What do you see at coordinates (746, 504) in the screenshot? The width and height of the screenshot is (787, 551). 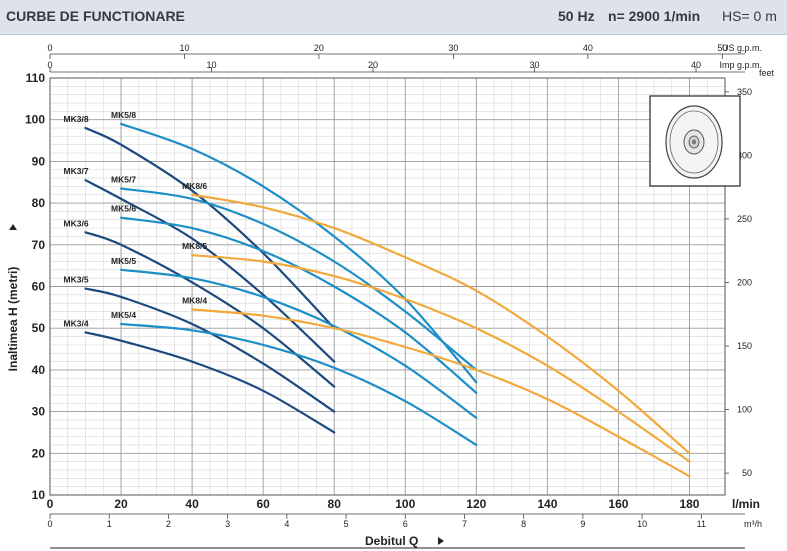 I see `x-unit-label: l/min` at bounding box center [746, 504].